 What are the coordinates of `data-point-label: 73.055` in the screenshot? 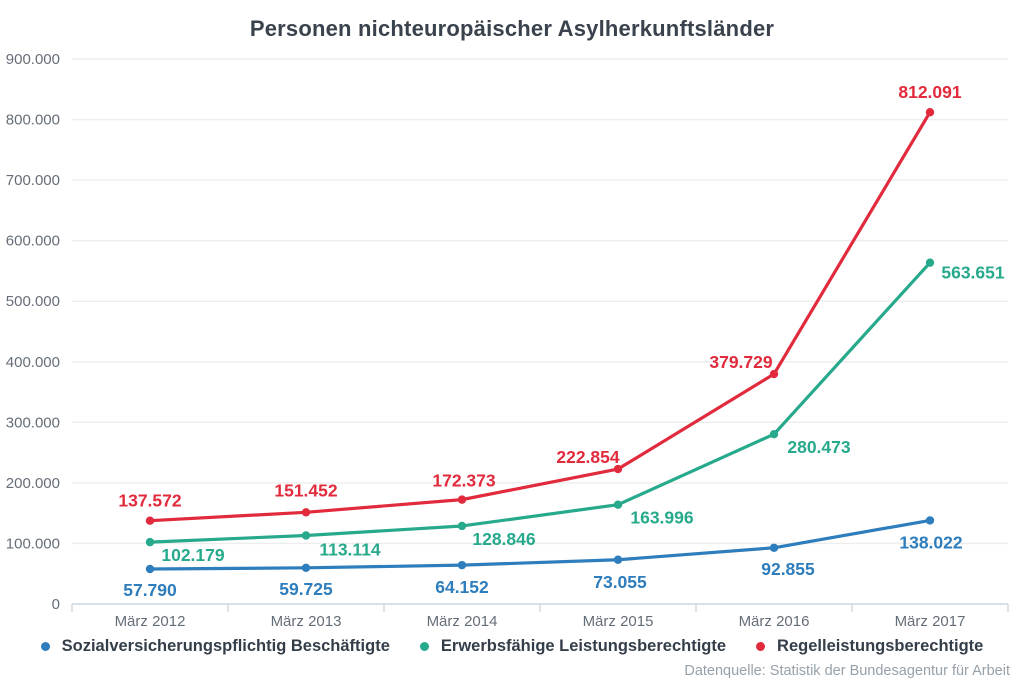 It's located at (620, 582).